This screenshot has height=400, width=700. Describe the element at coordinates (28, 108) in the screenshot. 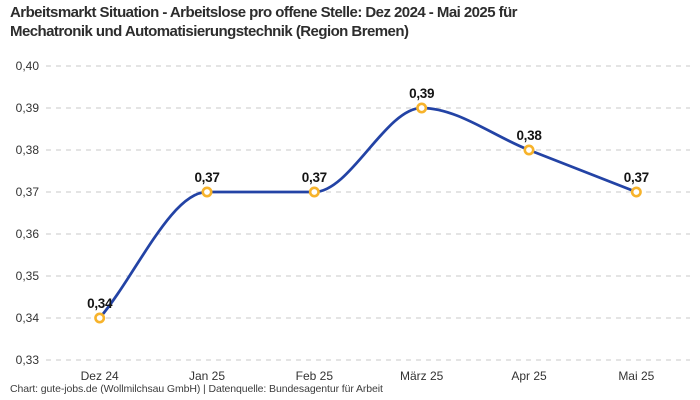

I see `y-tick-label: 0,39` at that location.